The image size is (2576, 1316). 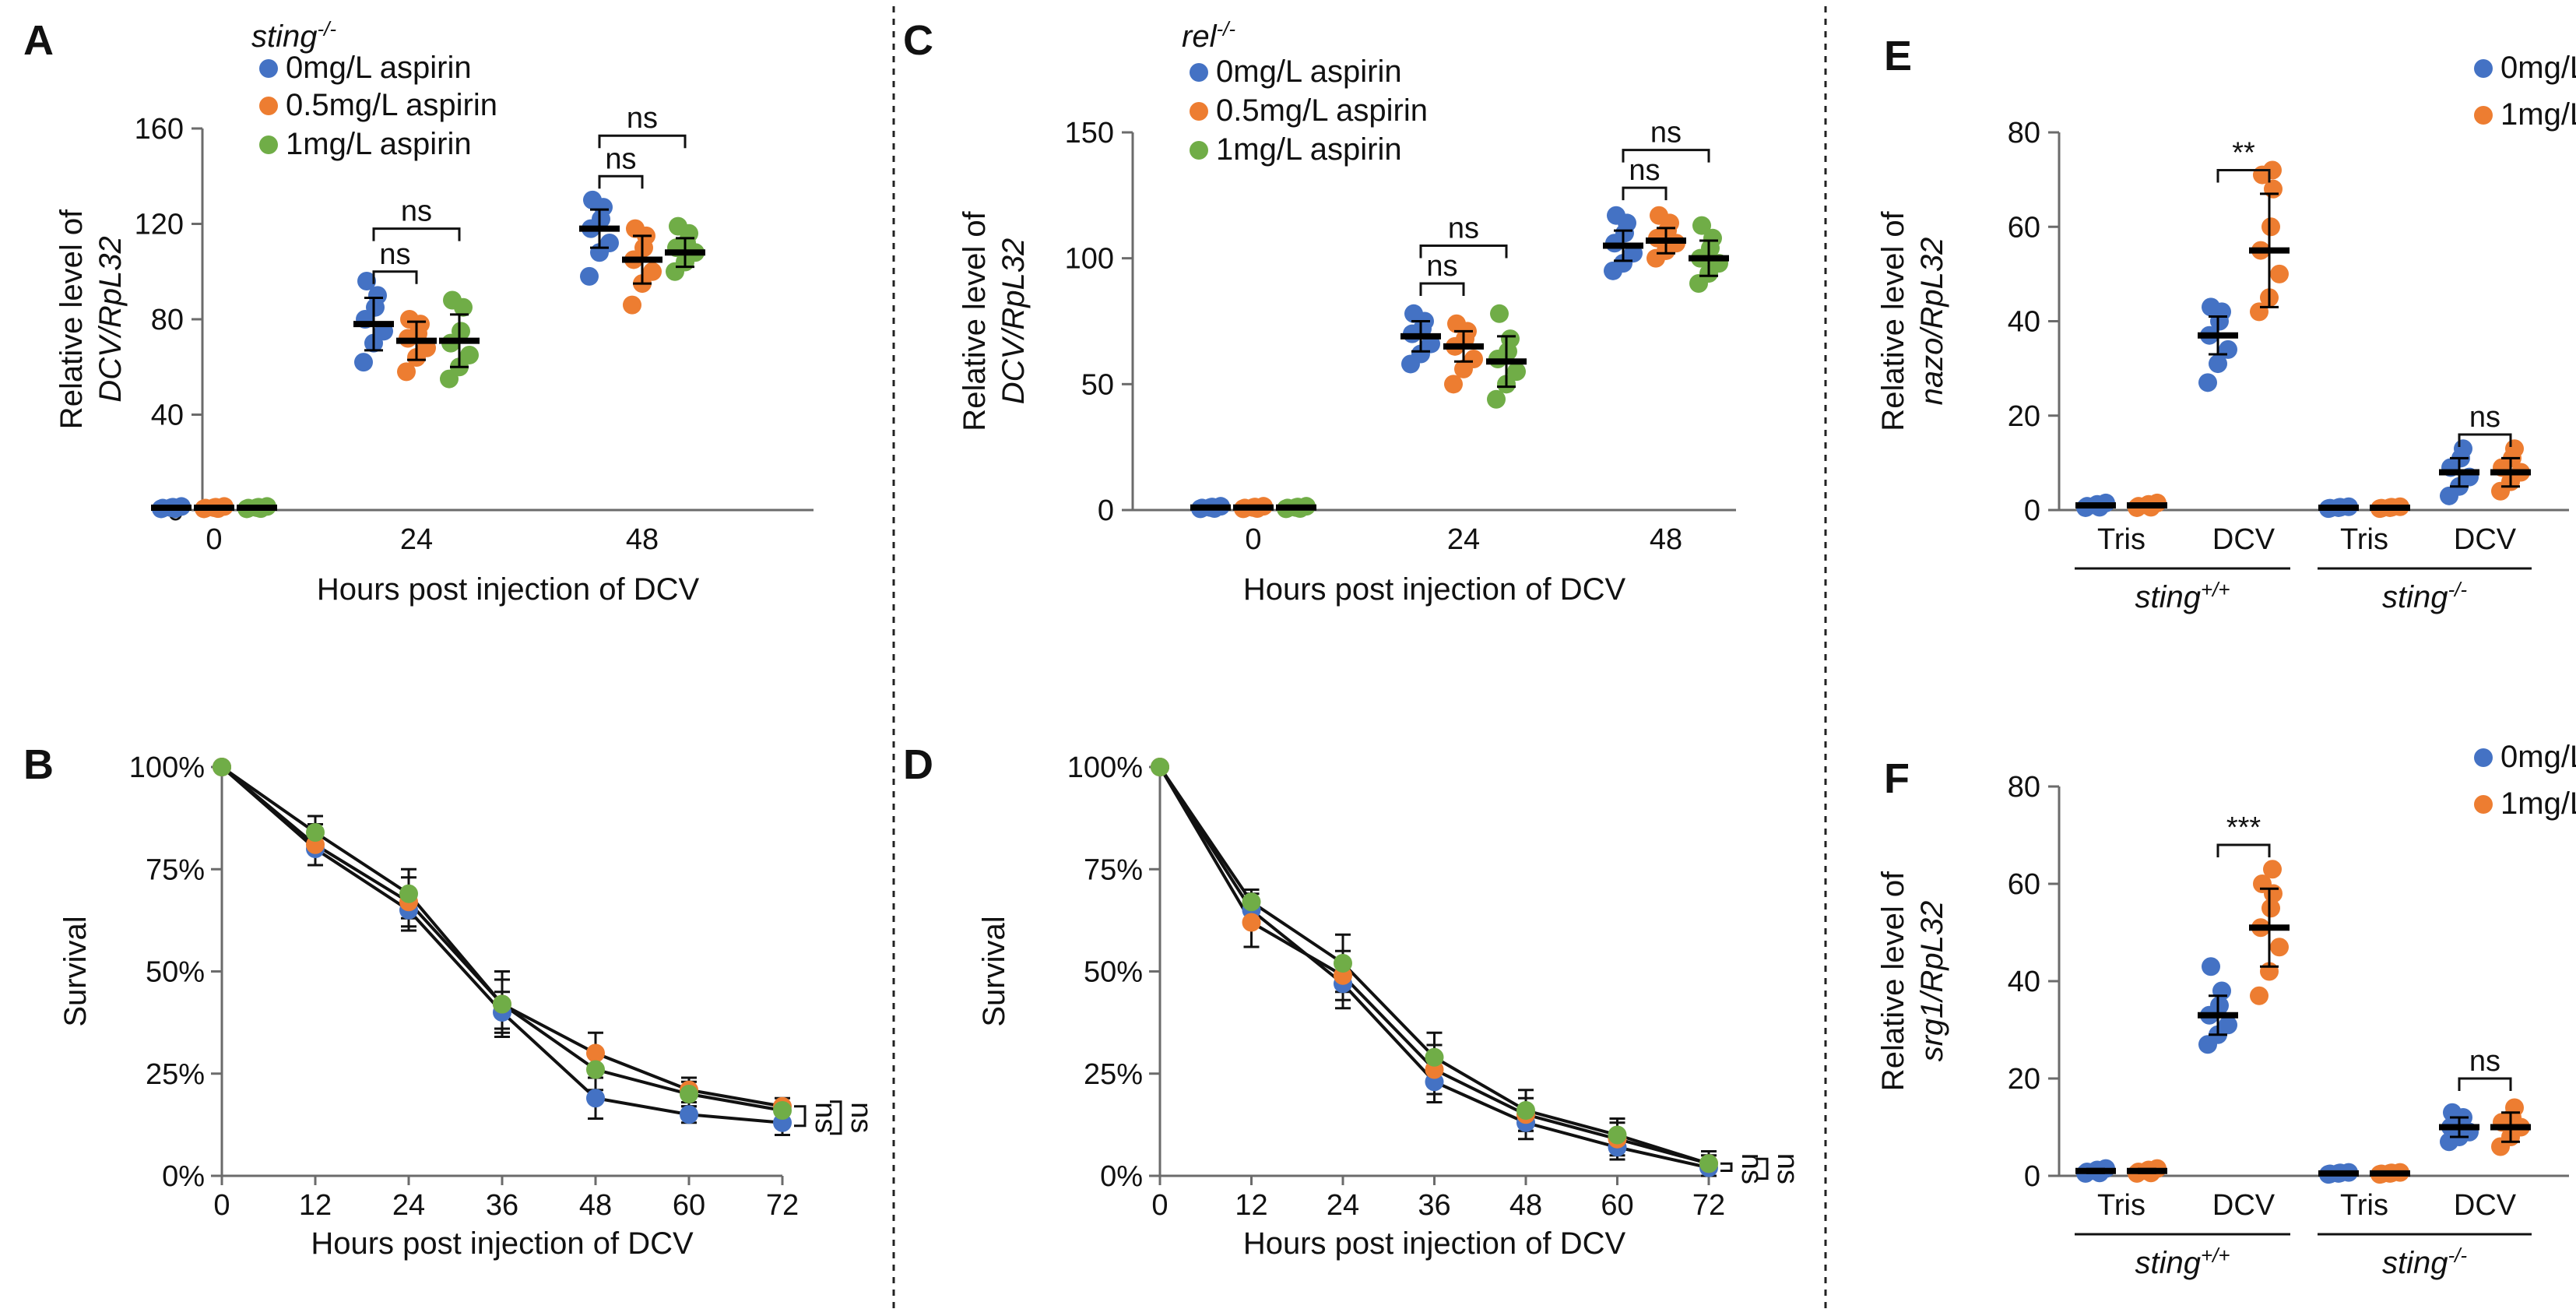 I want to click on x-tick-label-B-1: 12, so click(x=315, y=1205).